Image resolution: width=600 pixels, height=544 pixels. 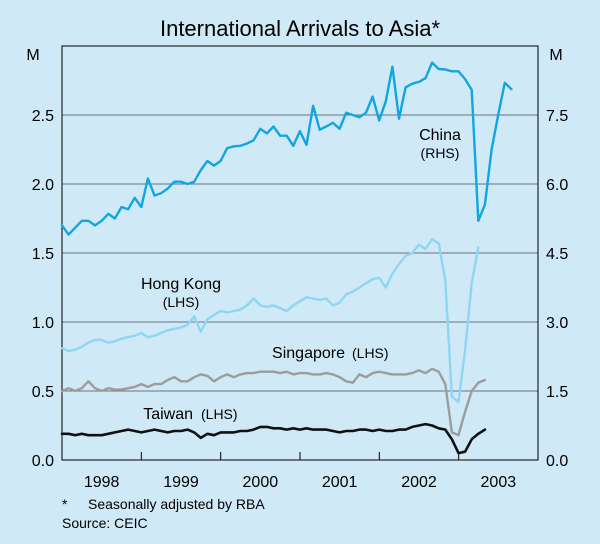 I want to click on right-tick-label: 0.0, so click(x=557, y=461).